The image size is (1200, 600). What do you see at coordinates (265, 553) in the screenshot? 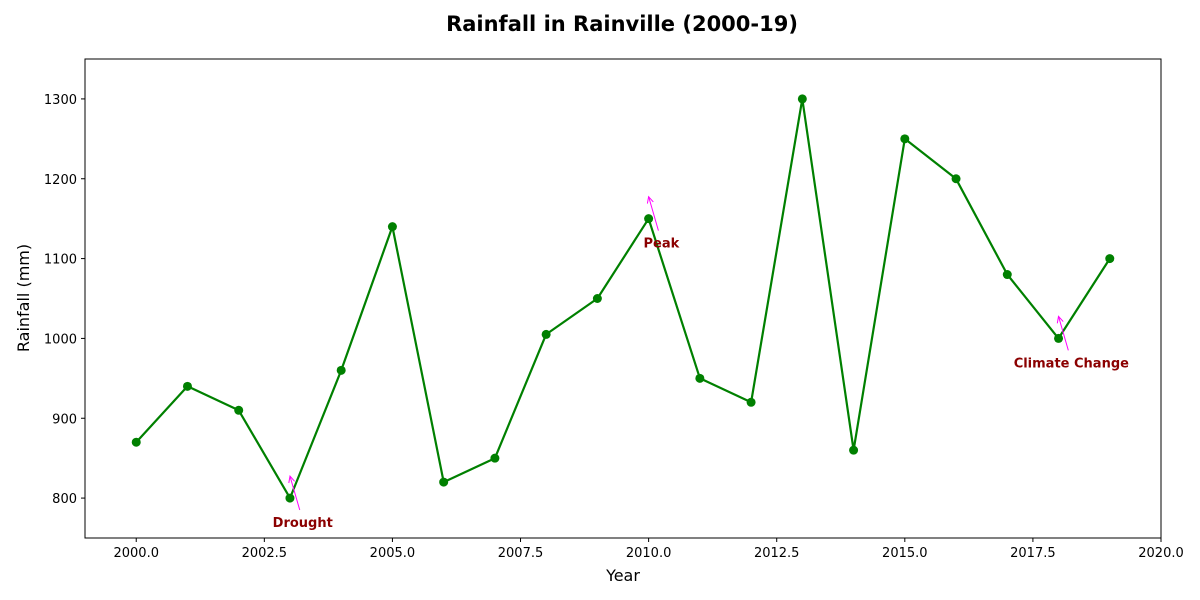
I see `x-tick-label: 2002.5` at bounding box center [265, 553].